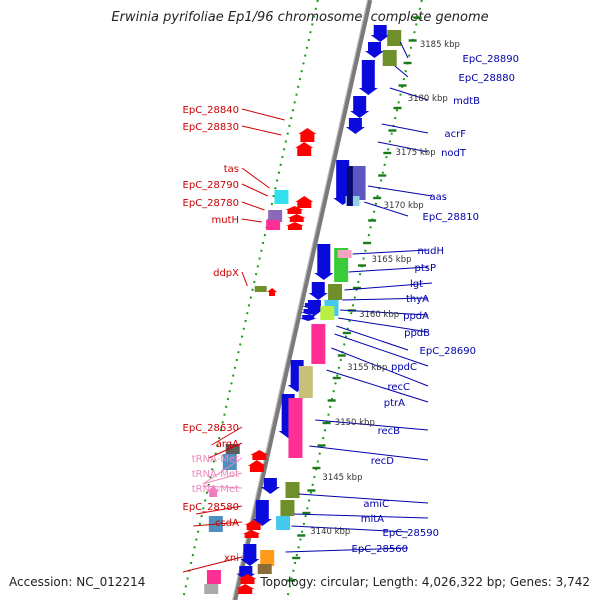  I want to click on right-gene-label: ptrA, so click(394, 403).